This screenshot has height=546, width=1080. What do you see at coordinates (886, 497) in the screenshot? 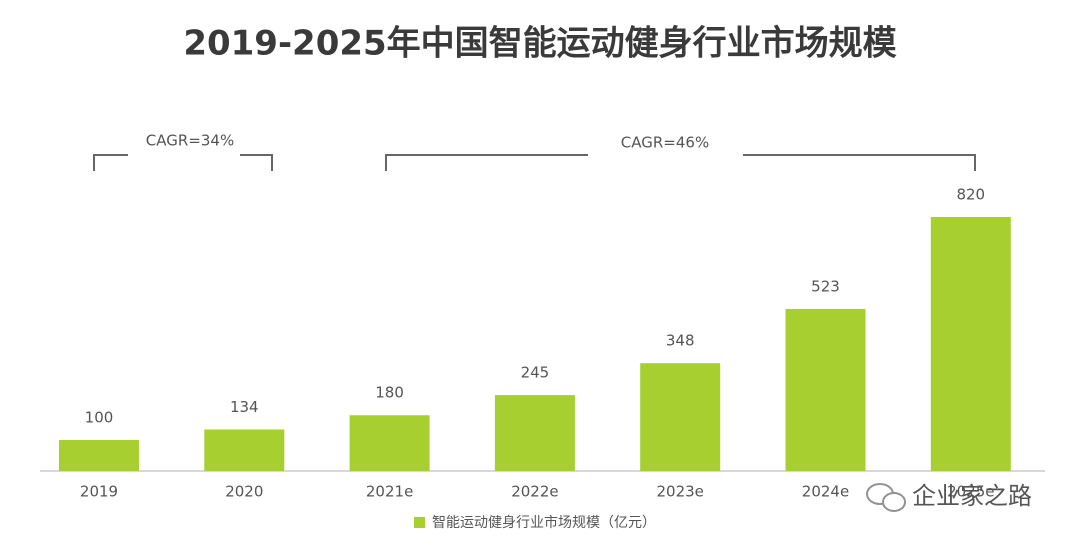
I see `watermark-icon` at bounding box center [886, 497].